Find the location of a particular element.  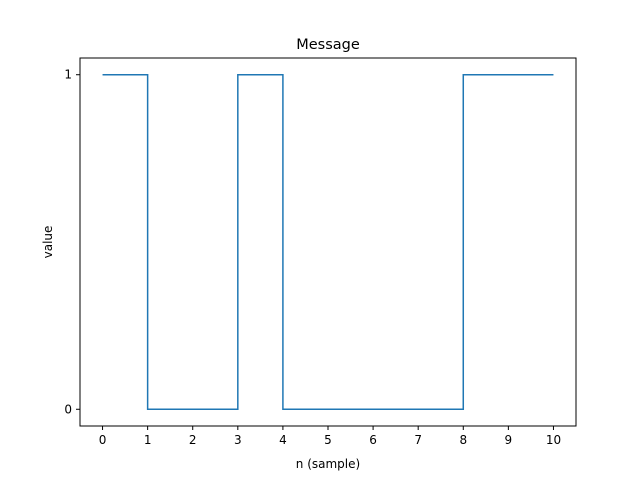

y-tick-label: 1 is located at coordinates (68, 75).